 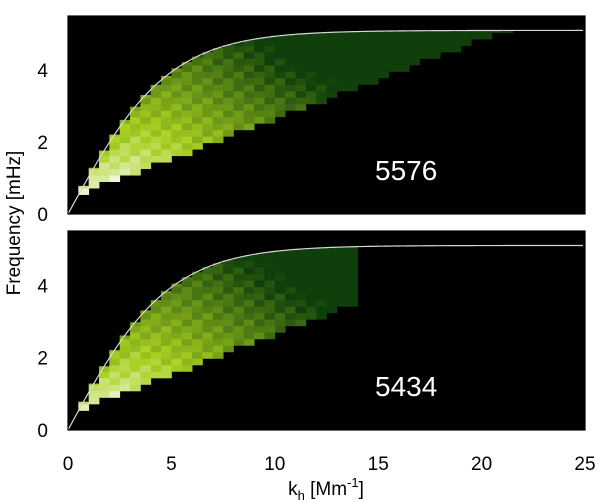 What do you see at coordinates (301, 495) in the screenshot?
I see `x-axis-label-sub: h` at bounding box center [301, 495].